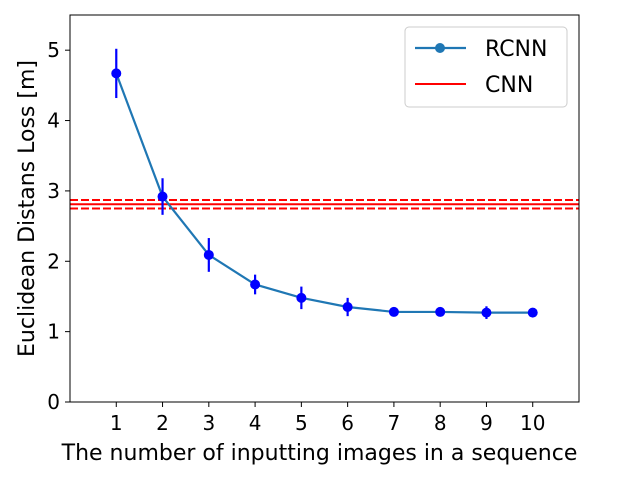 This screenshot has height=480, width=640. What do you see at coordinates (327, 418) in the screenshot?
I see `x-axis: 1 2 3 4 5 6 7 8 9 10` at bounding box center [327, 418].